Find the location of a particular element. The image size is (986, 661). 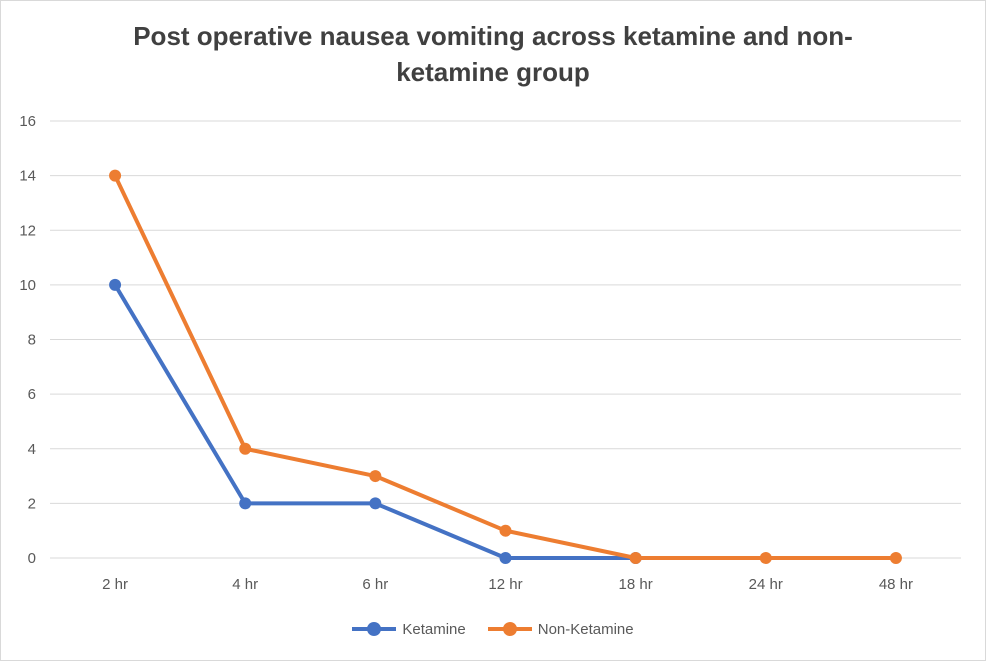

x-tick-label: 48 hr is located at coordinates (896, 584).